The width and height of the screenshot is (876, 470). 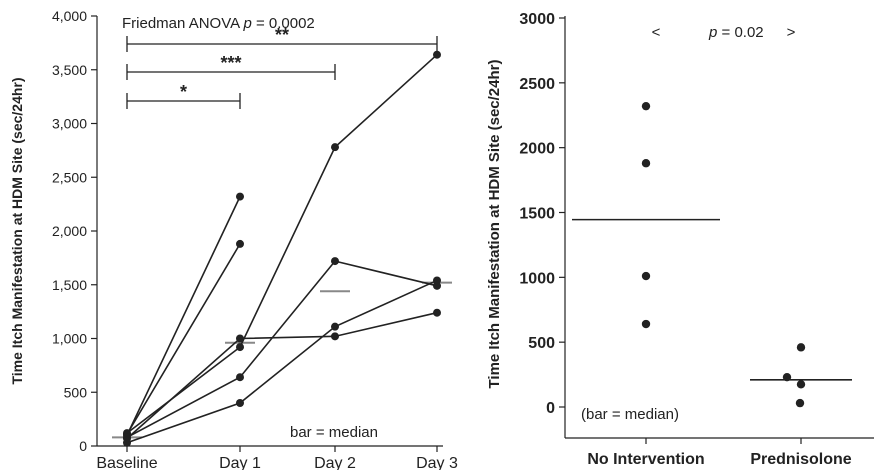 I want to click on right-y-tick-label: 500, so click(x=541, y=343).